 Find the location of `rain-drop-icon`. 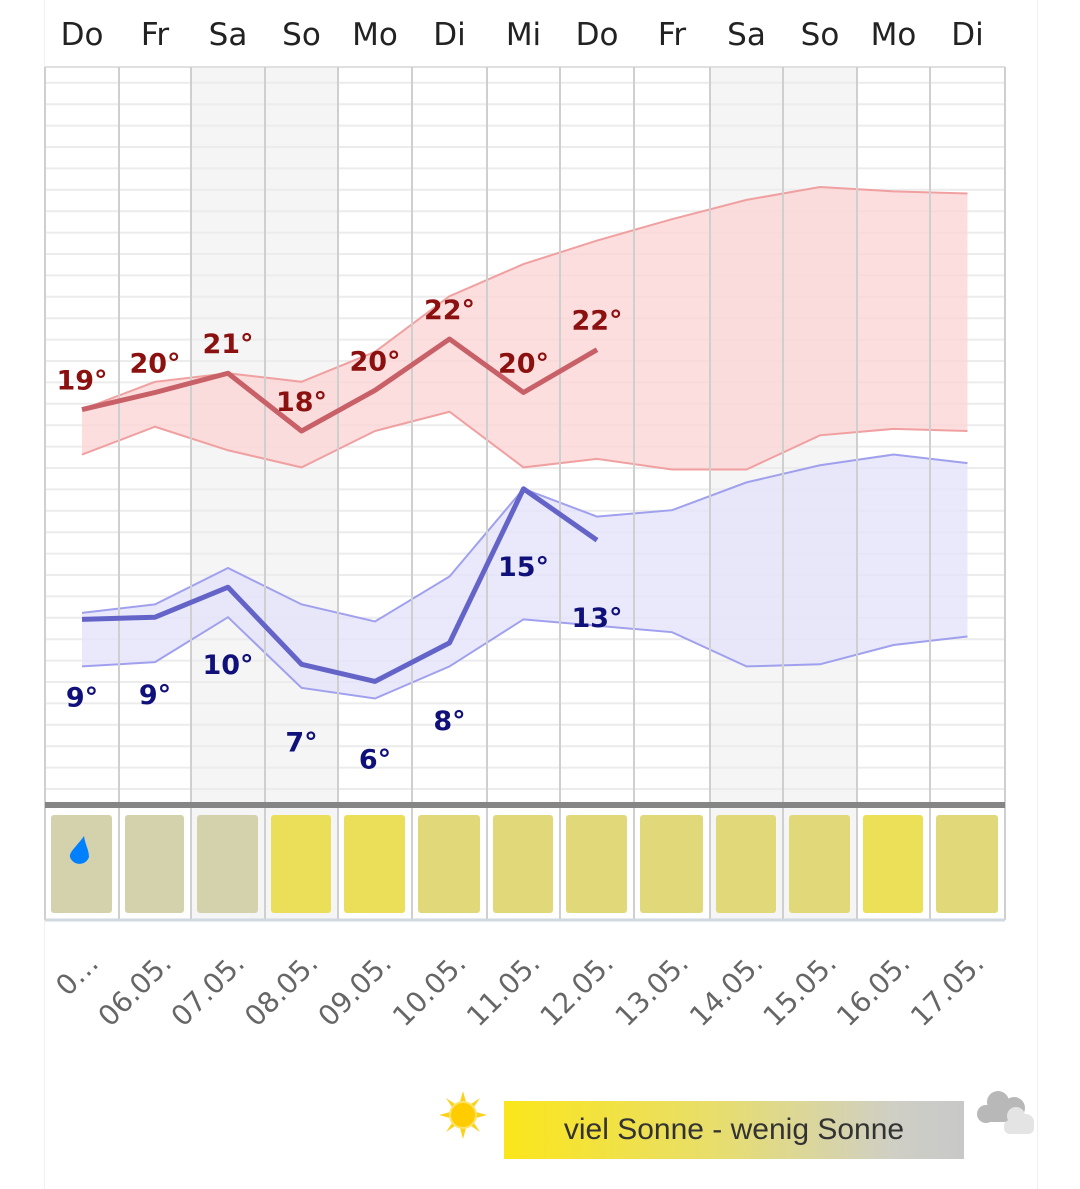

rain-drop-icon is located at coordinates (79, 850).